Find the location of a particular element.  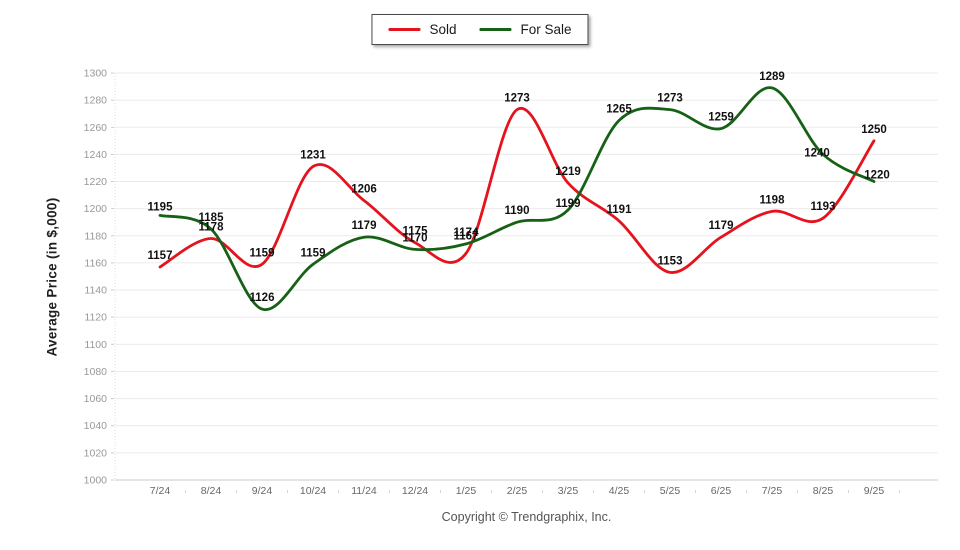

legend-label-for-sale: For Sale is located at coordinates (546, 29).